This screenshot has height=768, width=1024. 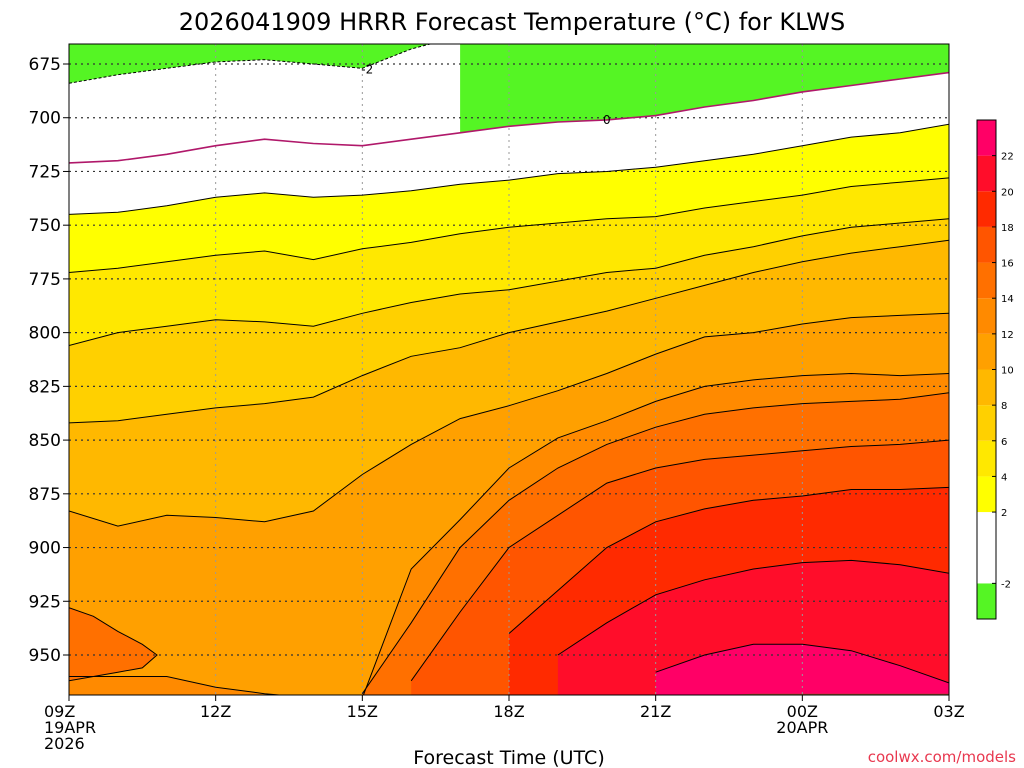 What do you see at coordinates (986, 601) in the screenshot?
I see `colorbar-swatch-neg4` at bounding box center [986, 601].